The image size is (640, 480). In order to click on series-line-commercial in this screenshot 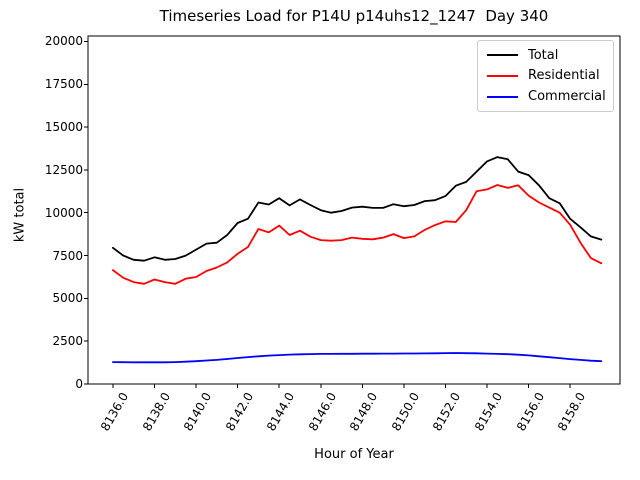, I will do `click(357, 358)`.